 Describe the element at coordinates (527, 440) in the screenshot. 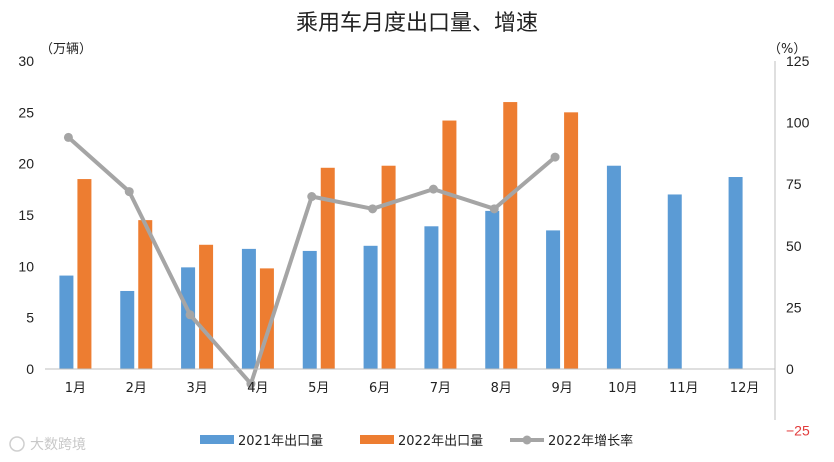

I see `legend-swatch-growth-point` at that location.